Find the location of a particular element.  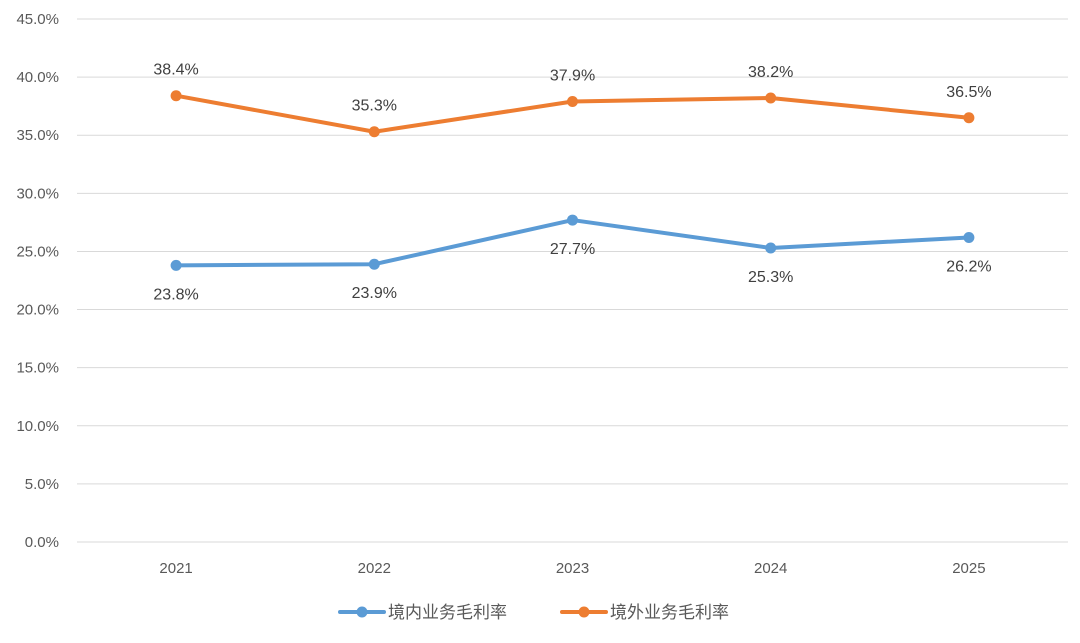

x-tick-label: 2022 is located at coordinates (374, 568).